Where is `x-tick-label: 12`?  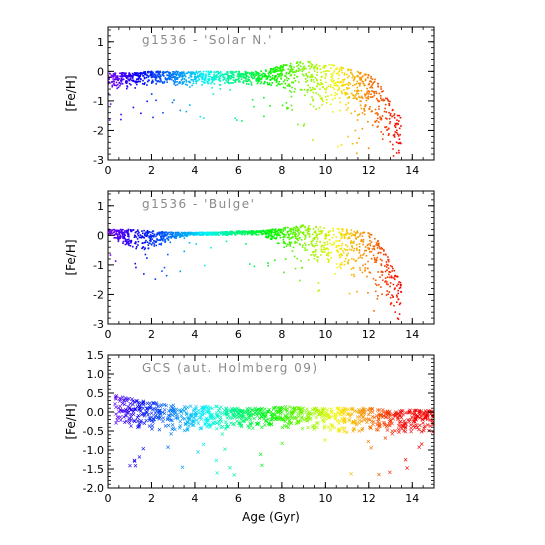
x-tick-label: 12 is located at coordinates (369, 498).